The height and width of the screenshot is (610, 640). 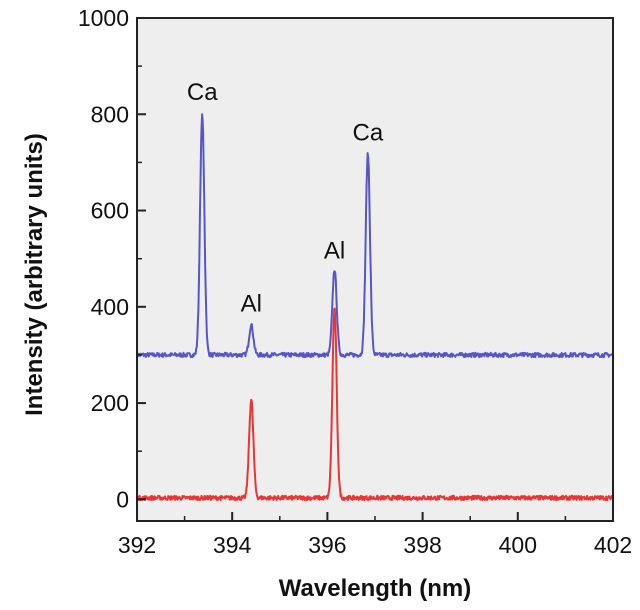 I want to click on x-tick-label: 394, so click(x=232, y=545).